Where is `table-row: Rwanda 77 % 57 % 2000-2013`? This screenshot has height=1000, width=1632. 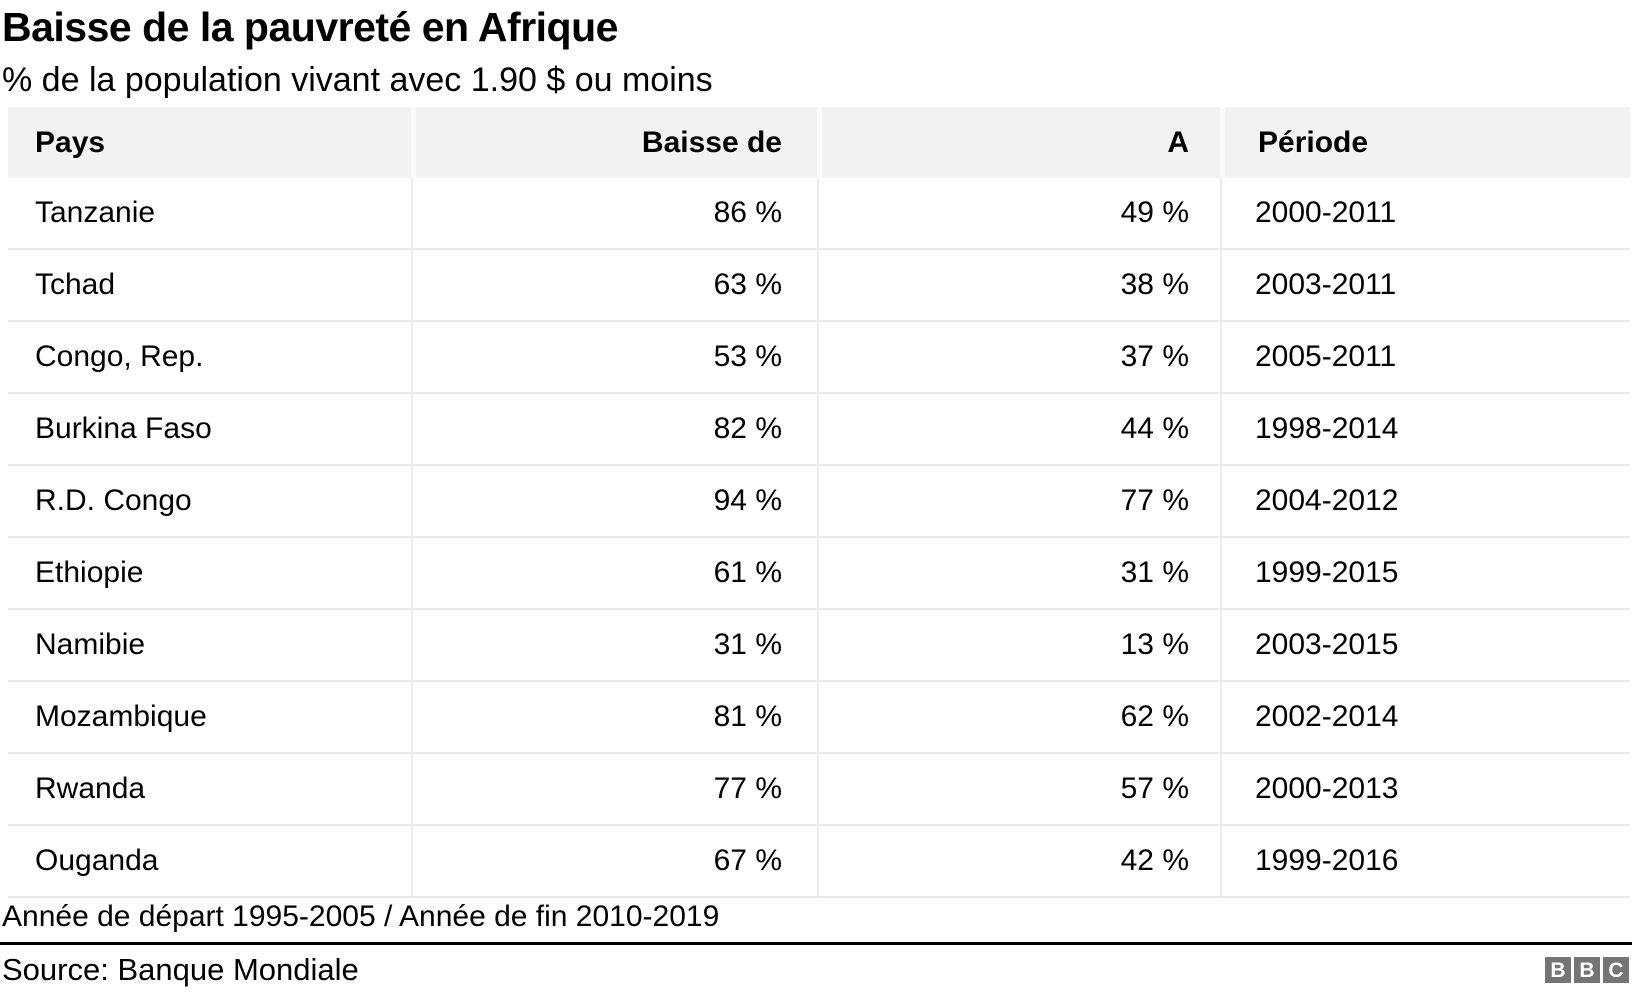 table-row: Rwanda 77 % 57 % 2000-2013 is located at coordinates (819, 790).